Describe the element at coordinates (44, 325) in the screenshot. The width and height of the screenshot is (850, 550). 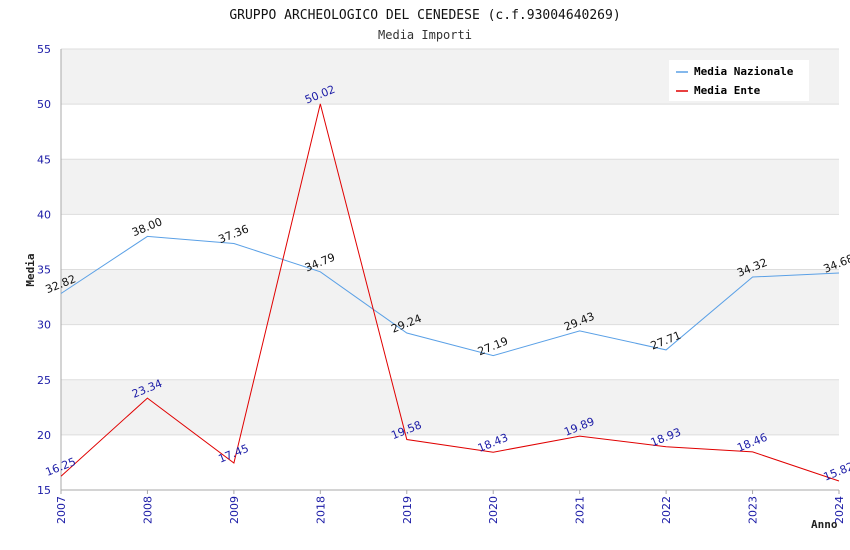
I see `y-tick-label: 30` at that location.